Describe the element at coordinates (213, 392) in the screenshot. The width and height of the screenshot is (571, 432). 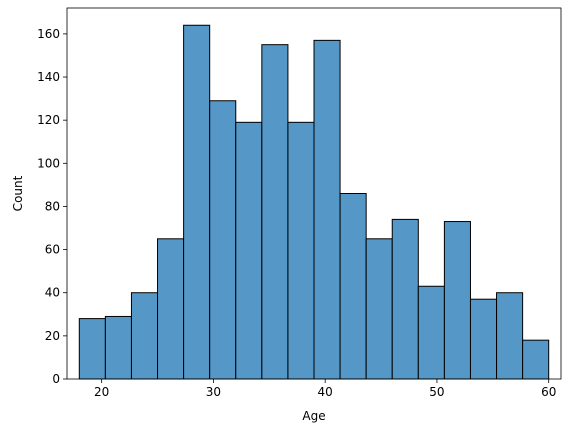
I see `x-tick-label: 30` at that location.